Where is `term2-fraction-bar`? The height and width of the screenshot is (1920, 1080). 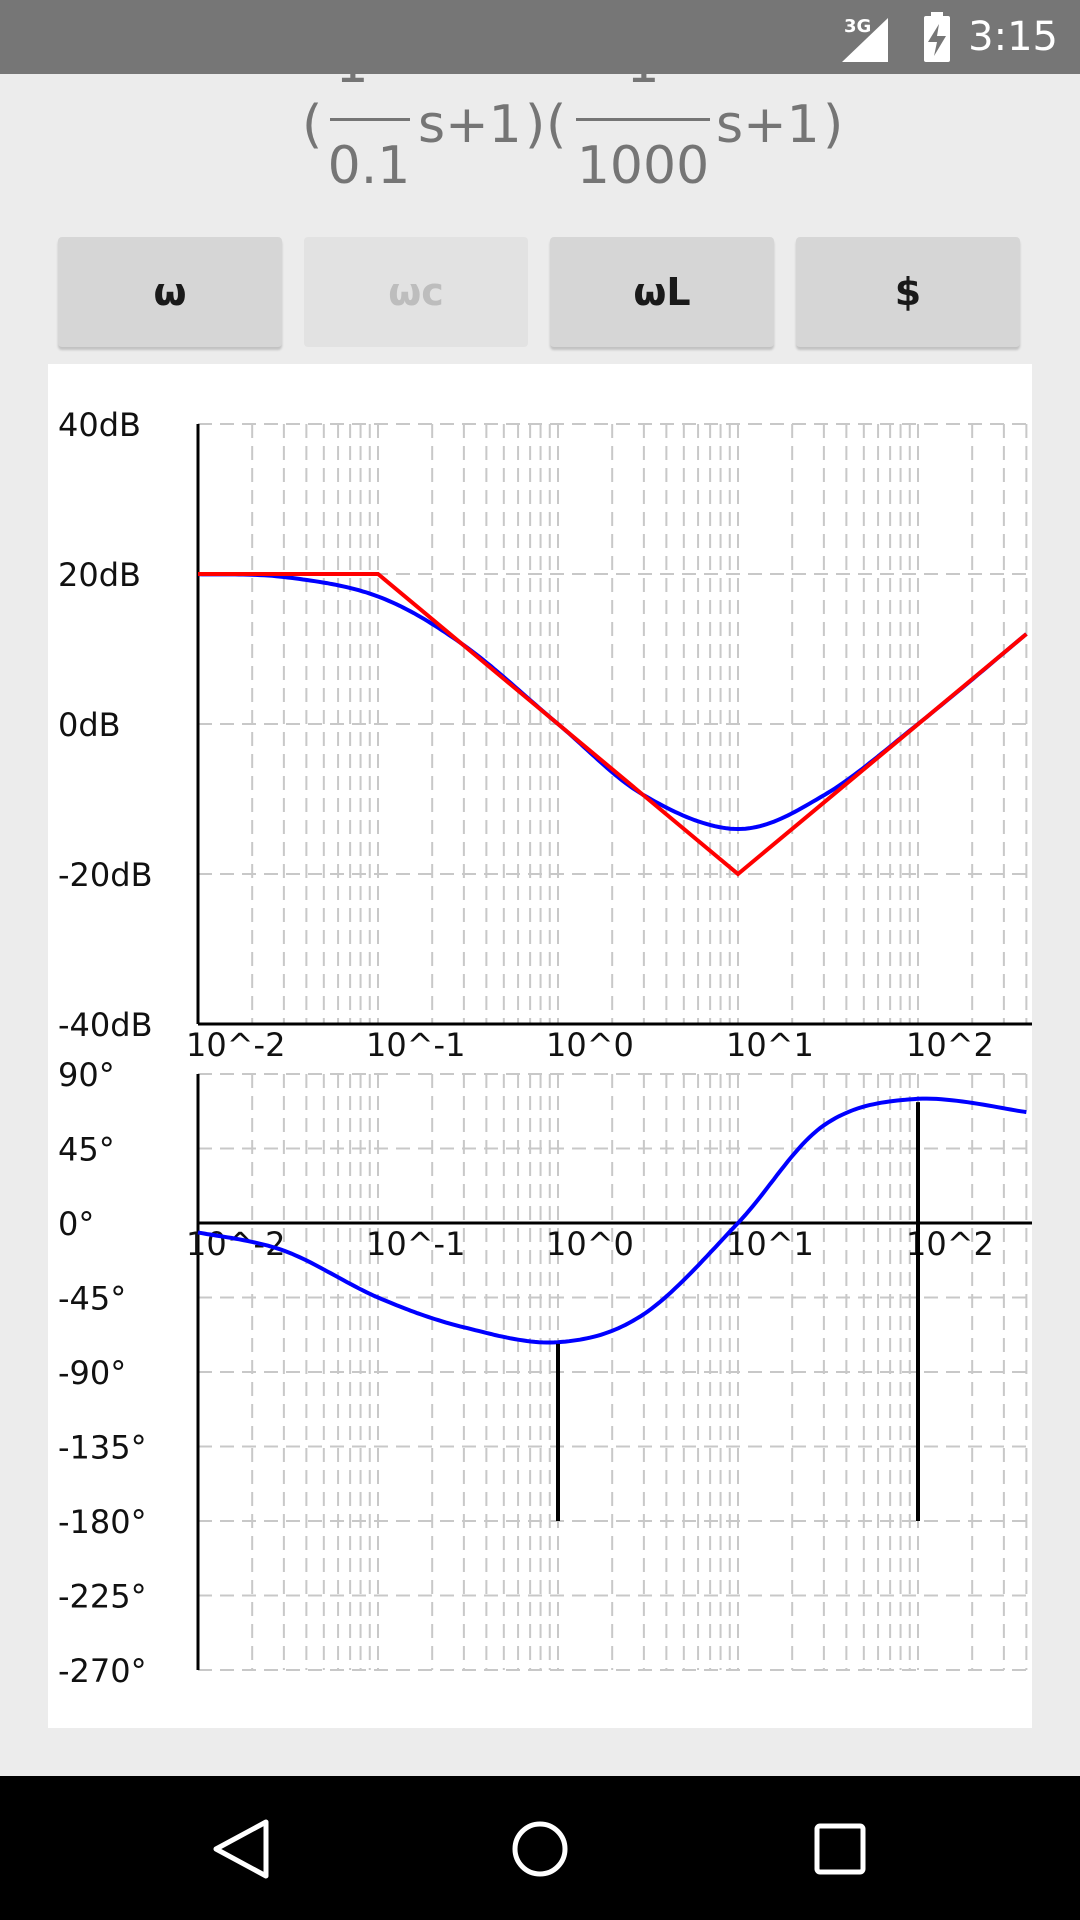 term2-fraction-bar is located at coordinates (643, 119).